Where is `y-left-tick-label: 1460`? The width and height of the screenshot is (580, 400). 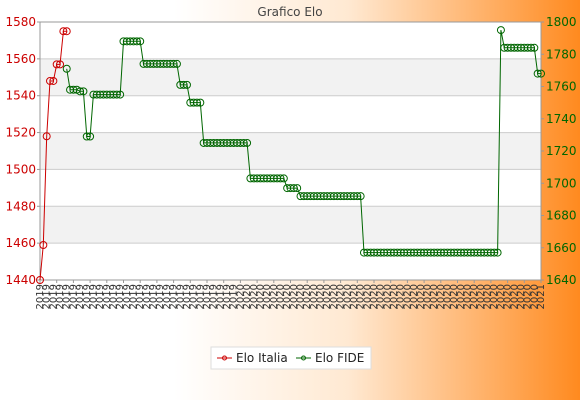
y-left-tick-label: 1460 is located at coordinates (20, 243).